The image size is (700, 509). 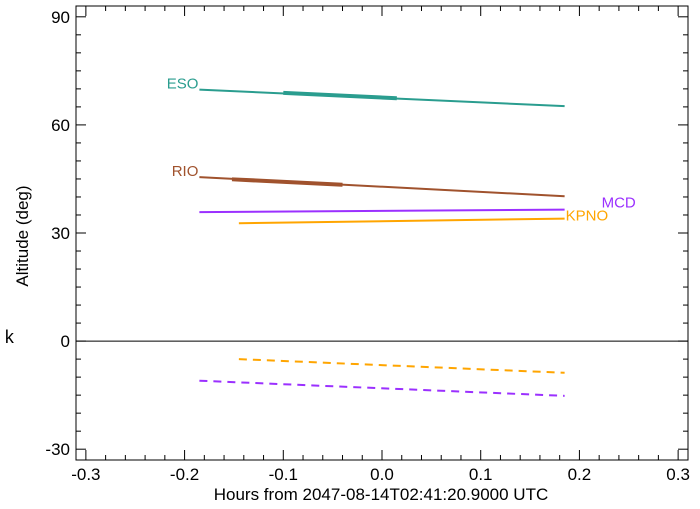 What do you see at coordinates (382, 388) in the screenshot?
I see `series-5-dashed-line` at bounding box center [382, 388].